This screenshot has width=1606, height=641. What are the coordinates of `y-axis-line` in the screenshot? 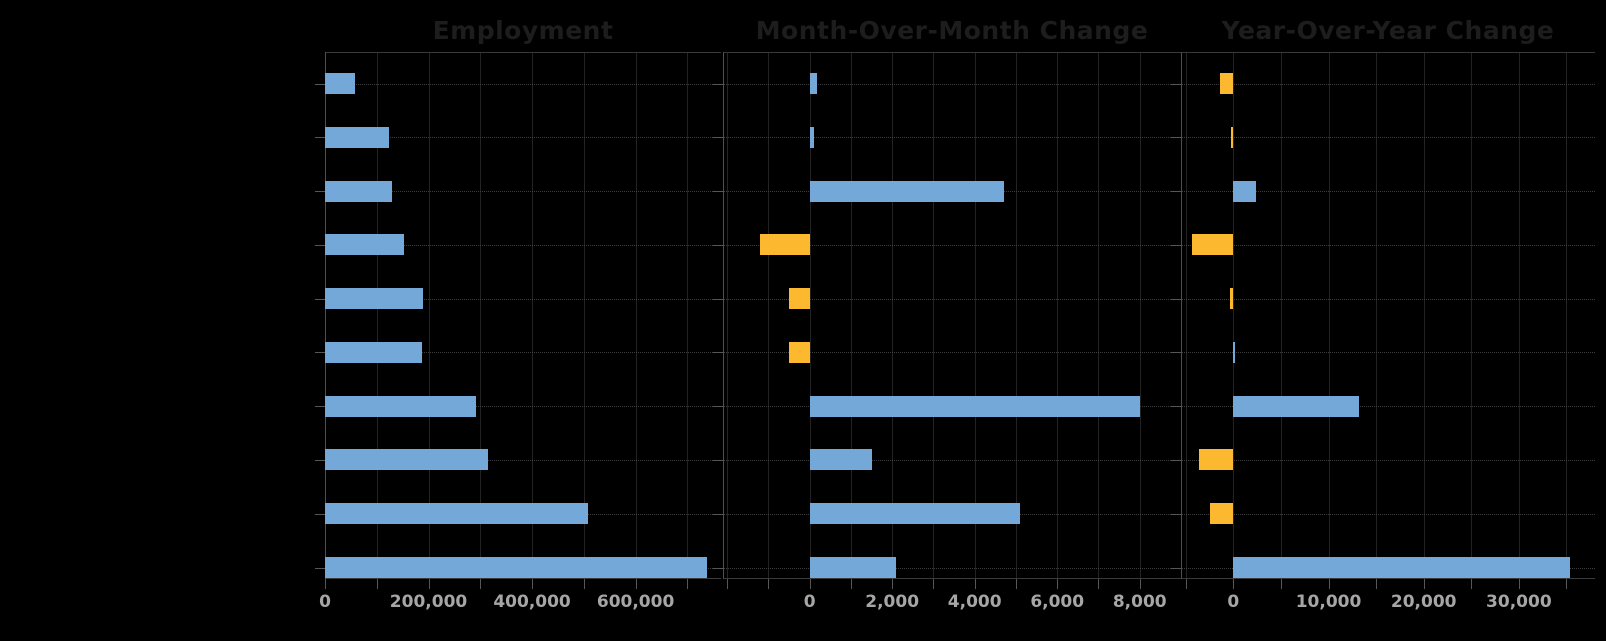 It's located at (325, 315).